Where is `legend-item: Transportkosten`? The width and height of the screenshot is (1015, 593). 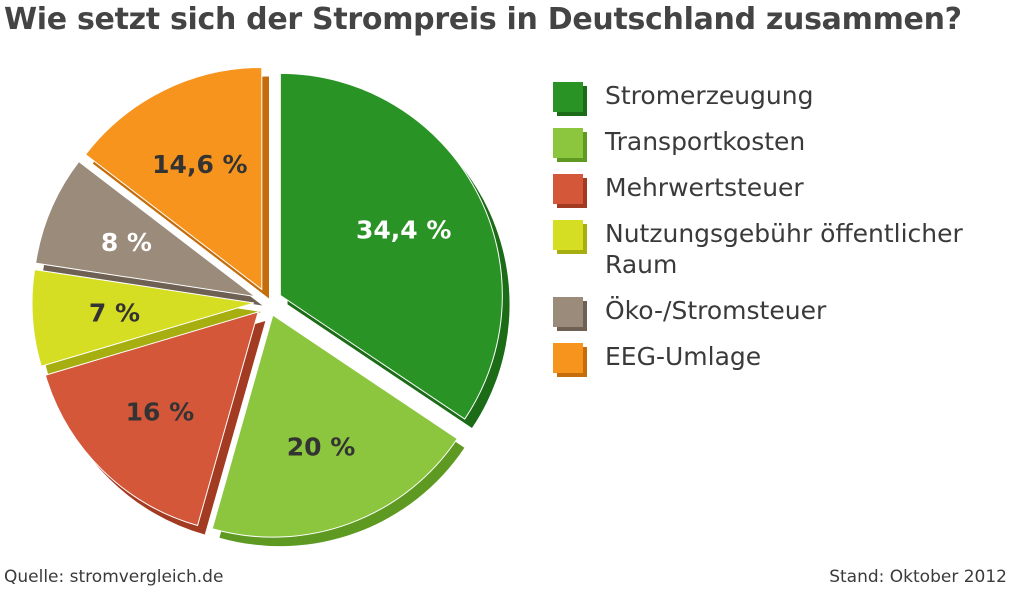 legend-item: Transportkosten is located at coordinates (778, 144).